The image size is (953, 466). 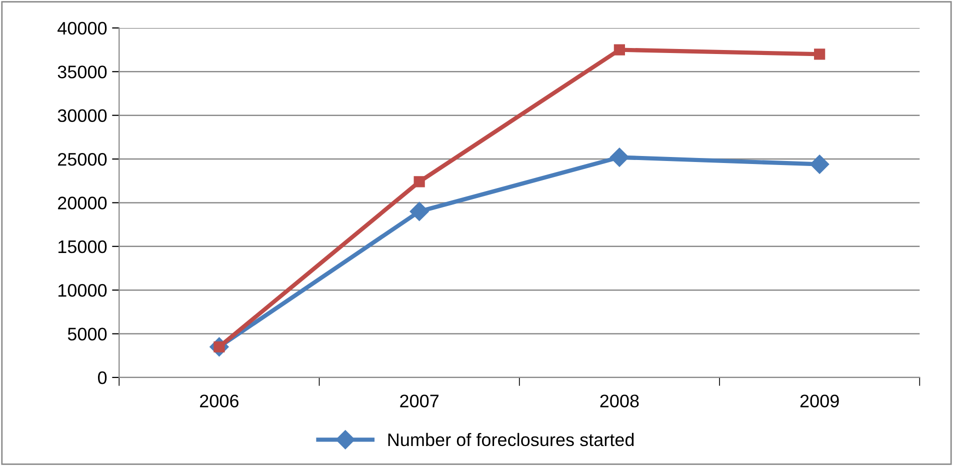 What do you see at coordinates (619, 401) in the screenshot?
I see `x-tick-label: 2008` at bounding box center [619, 401].